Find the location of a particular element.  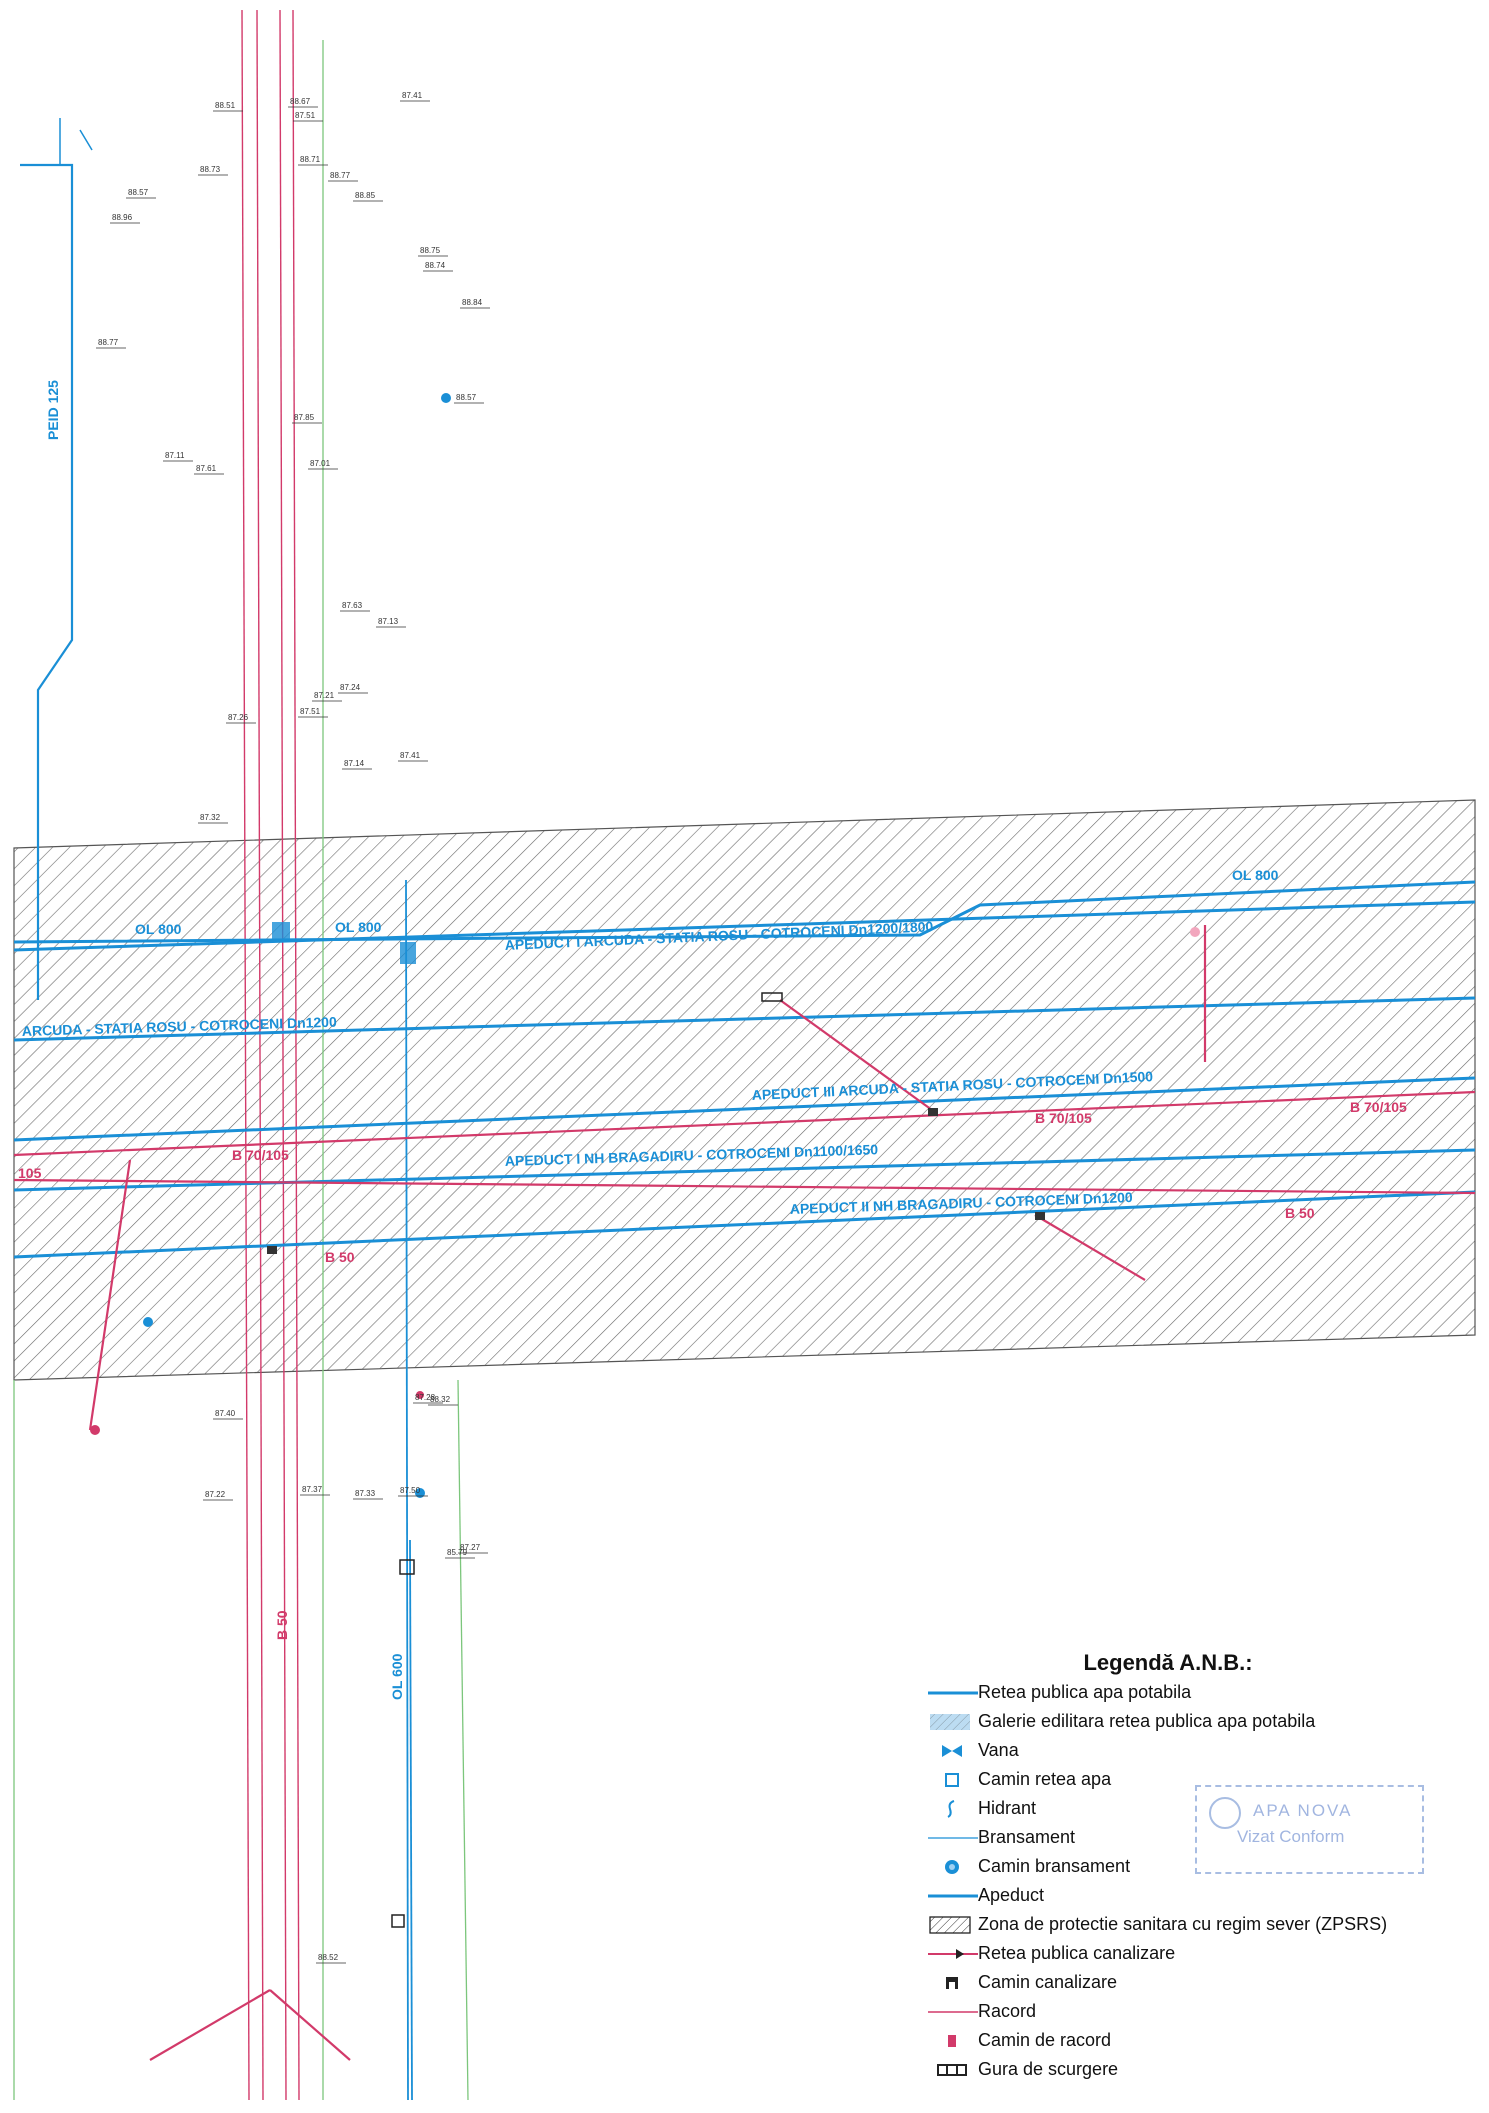

elevation-readout: 87.27 is located at coordinates (470, 1547).